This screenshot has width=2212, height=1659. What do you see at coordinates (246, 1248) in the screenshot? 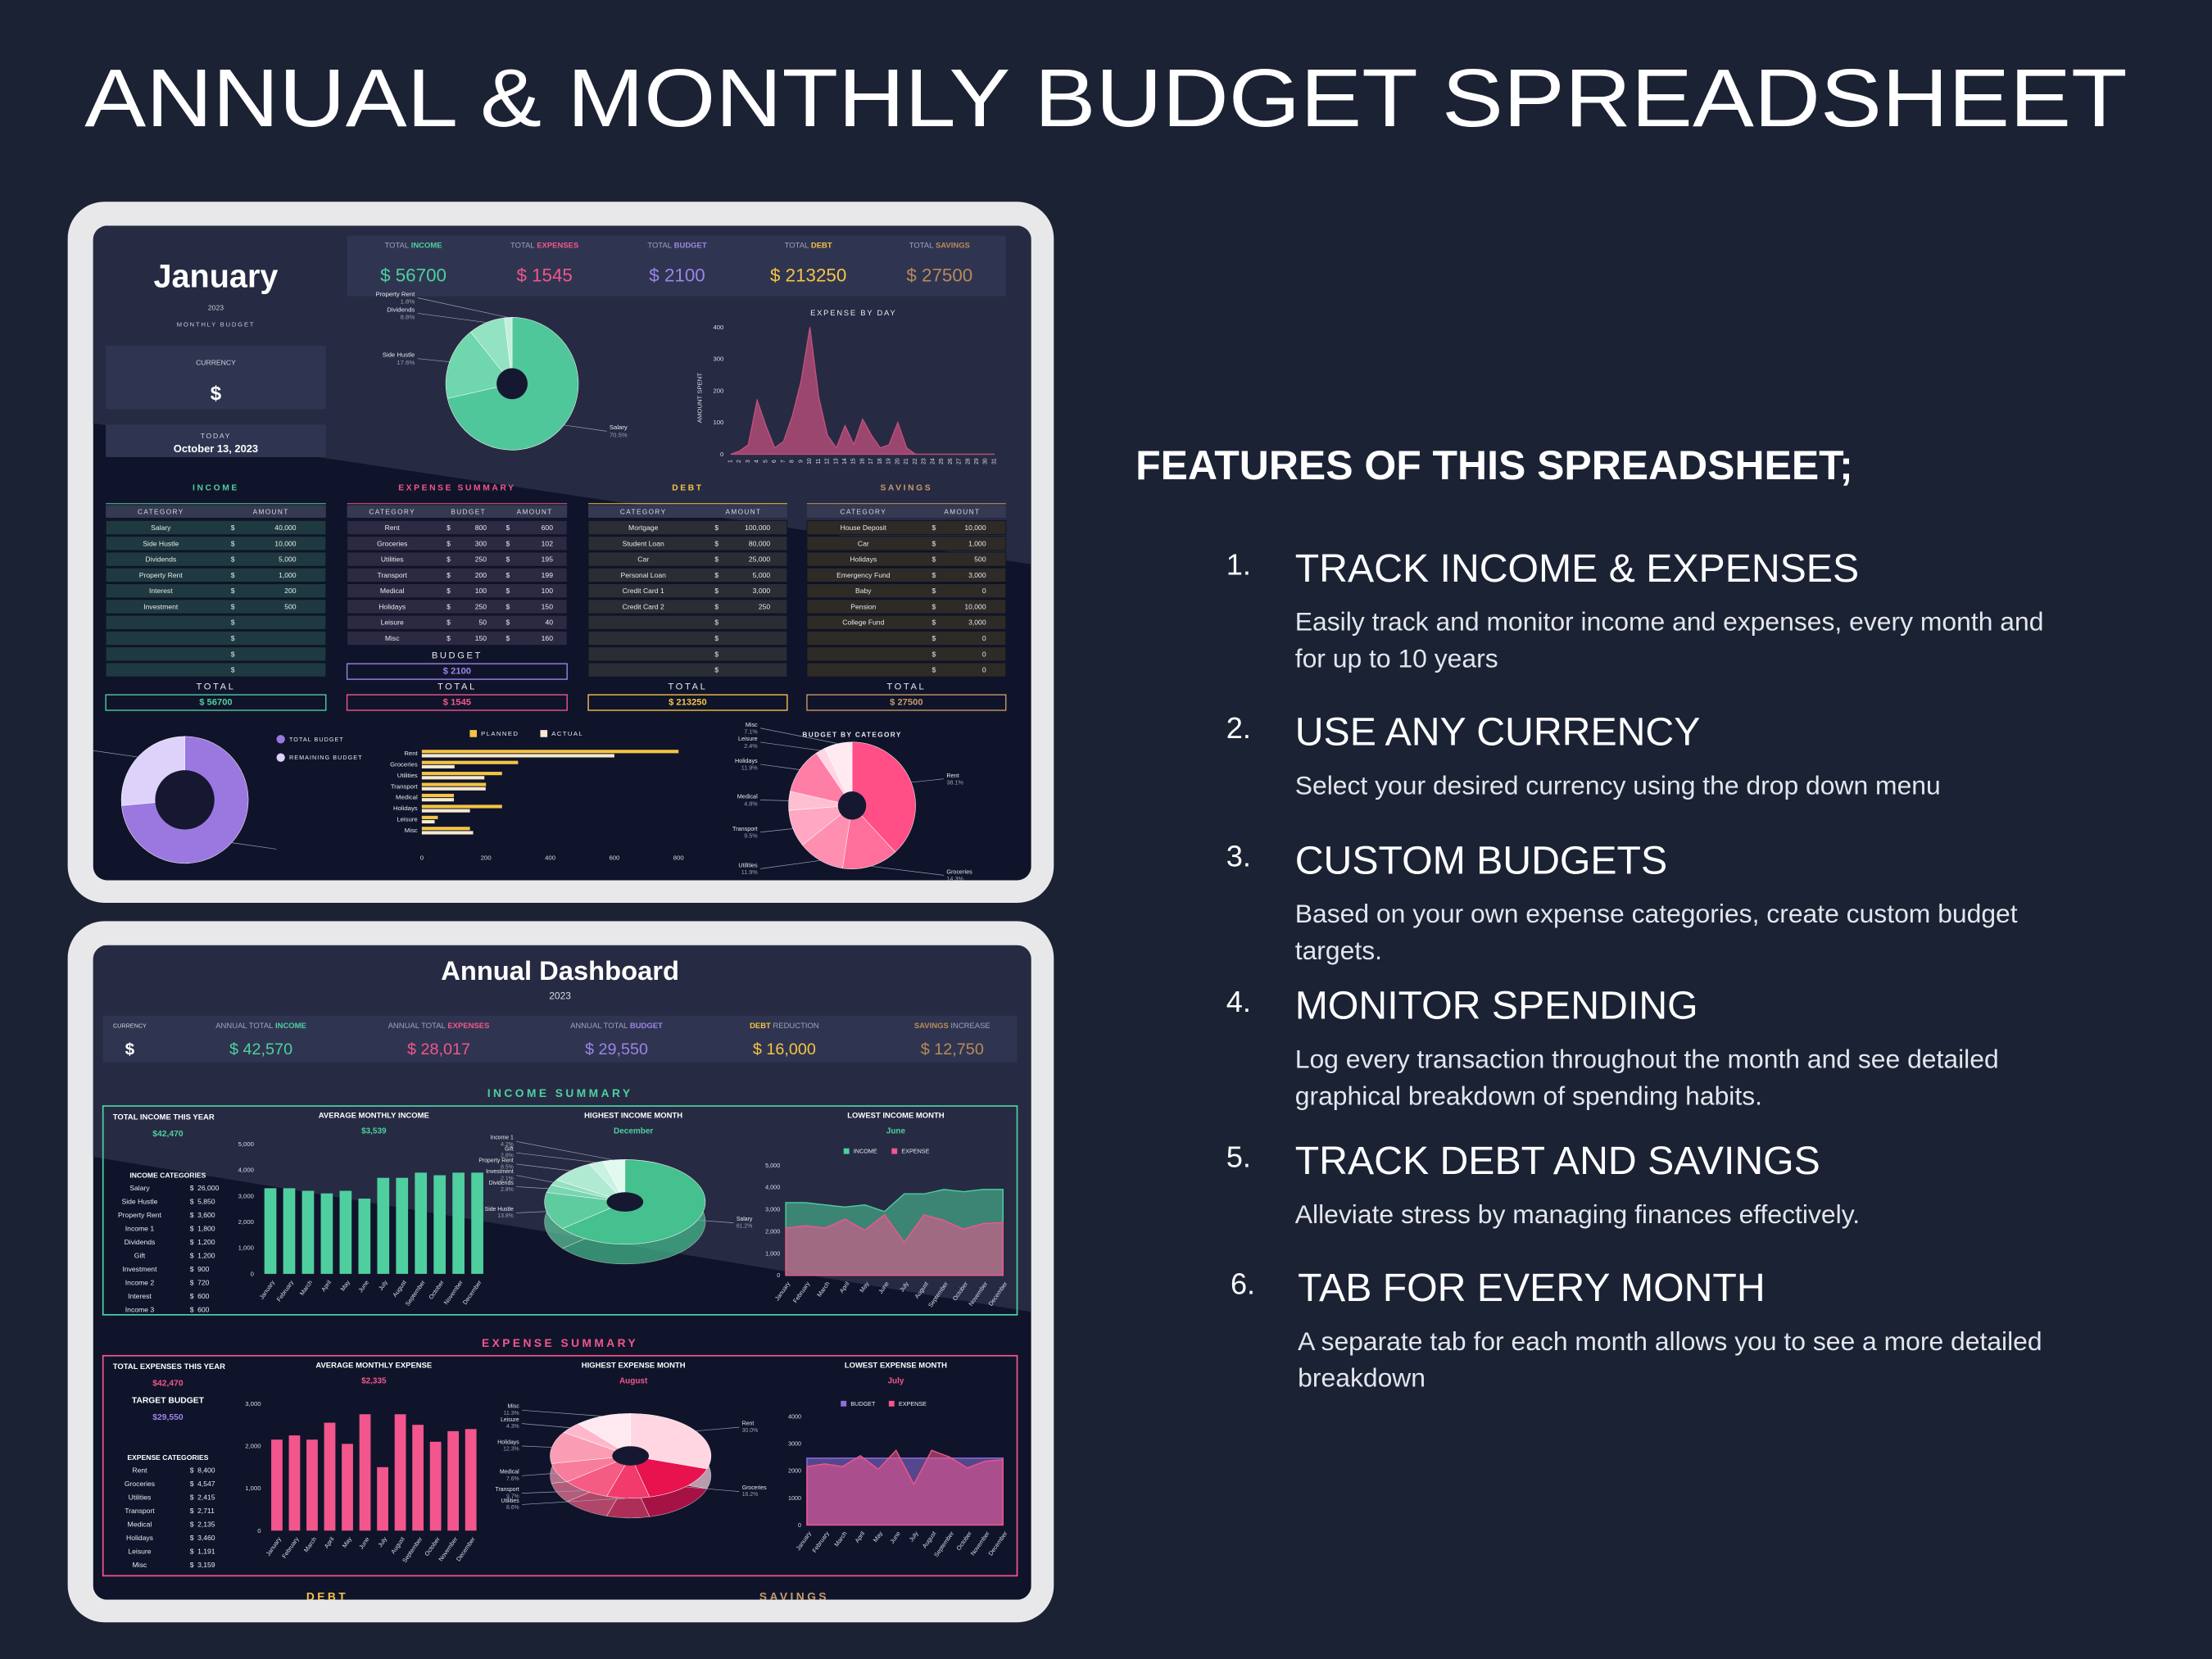
I see `y-tick-label: 1,000` at bounding box center [246, 1248].